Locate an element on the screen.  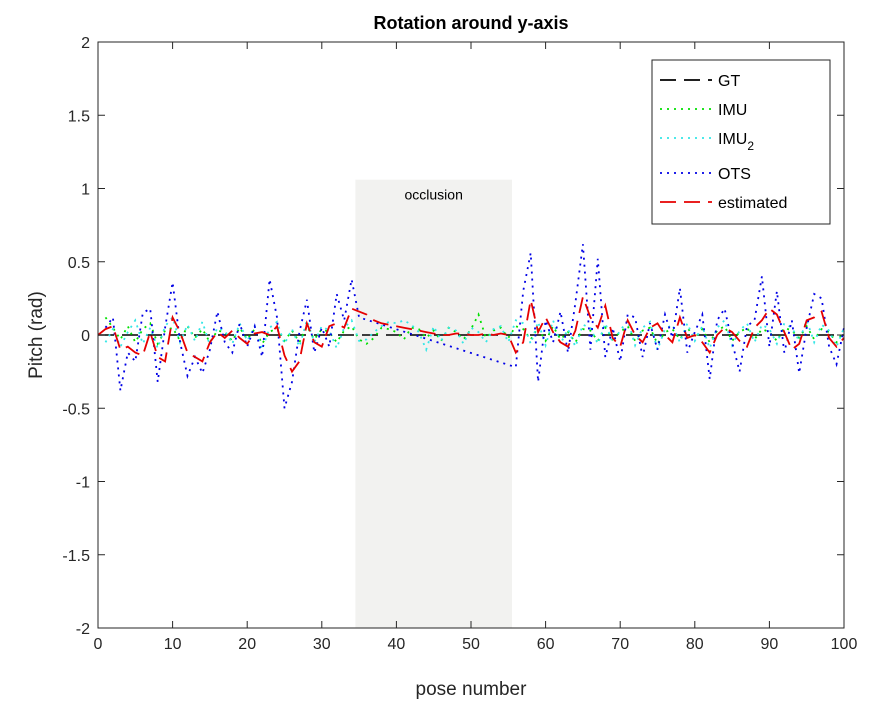
legend-label: IMU2 is located at coordinates (736, 142).